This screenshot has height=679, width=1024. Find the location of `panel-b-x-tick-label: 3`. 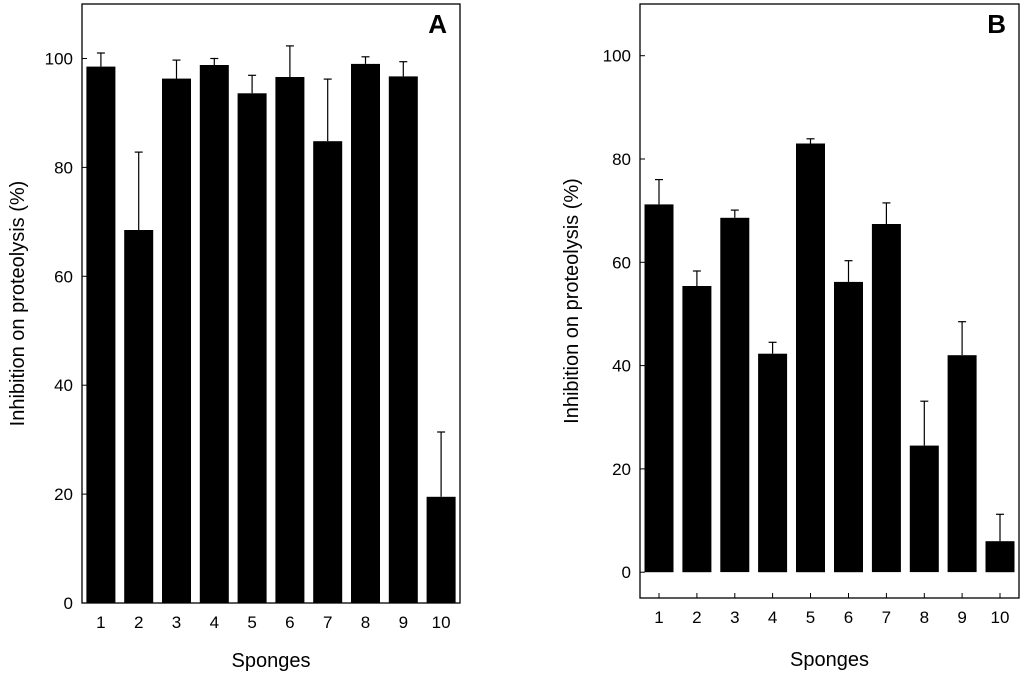

panel-b-x-tick-label: 3 is located at coordinates (734, 617).